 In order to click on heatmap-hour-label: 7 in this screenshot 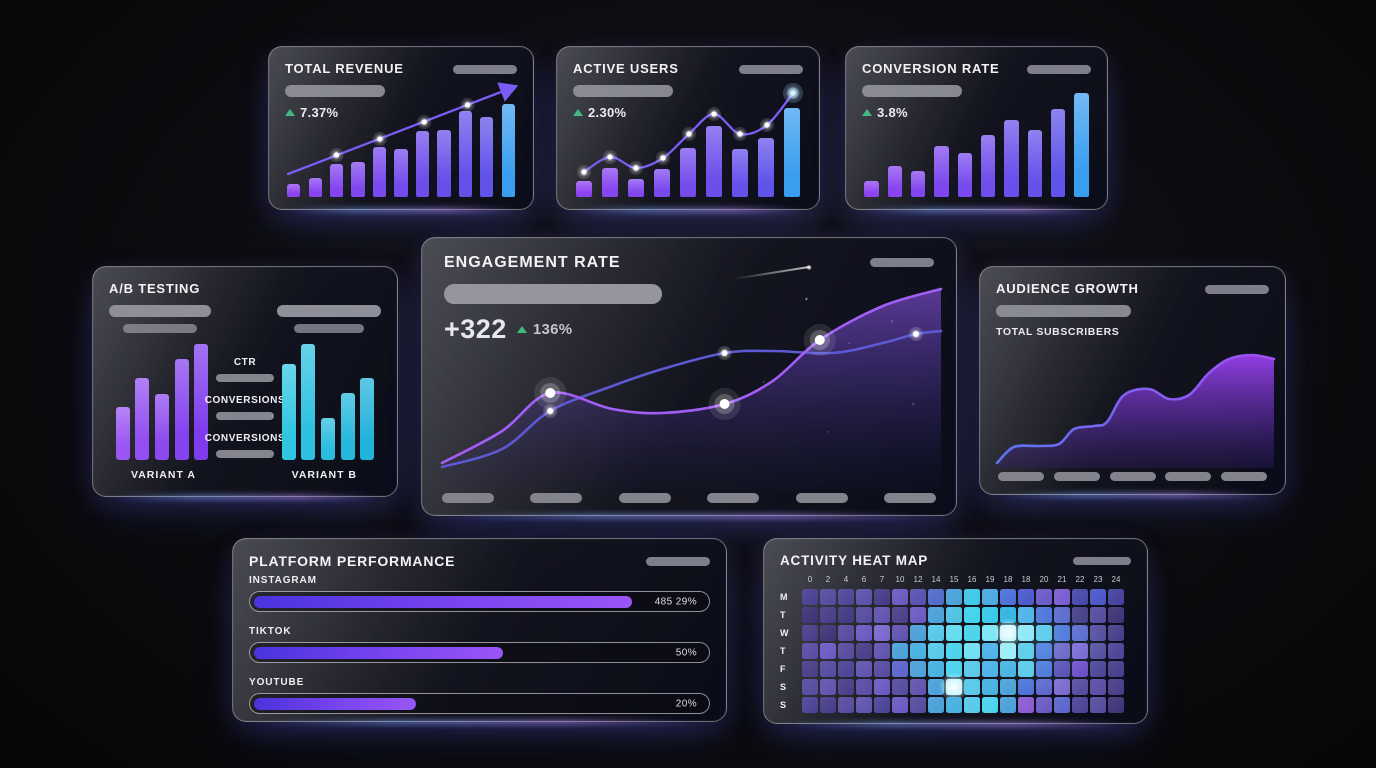, I will do `click(882, 579)`.